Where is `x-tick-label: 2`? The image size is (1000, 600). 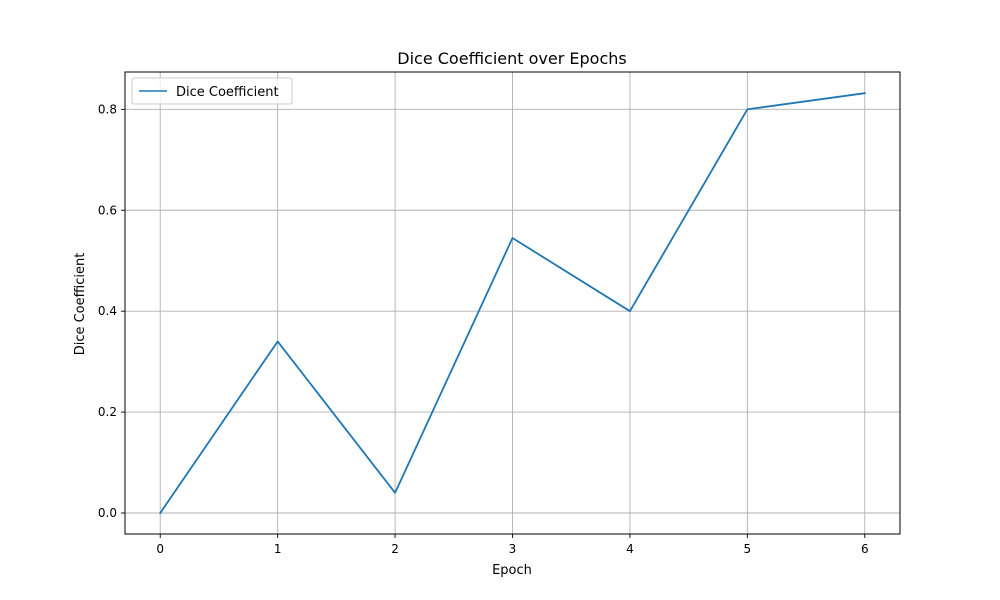
x-tick-label: 2 is located at coordinates (395, 549).